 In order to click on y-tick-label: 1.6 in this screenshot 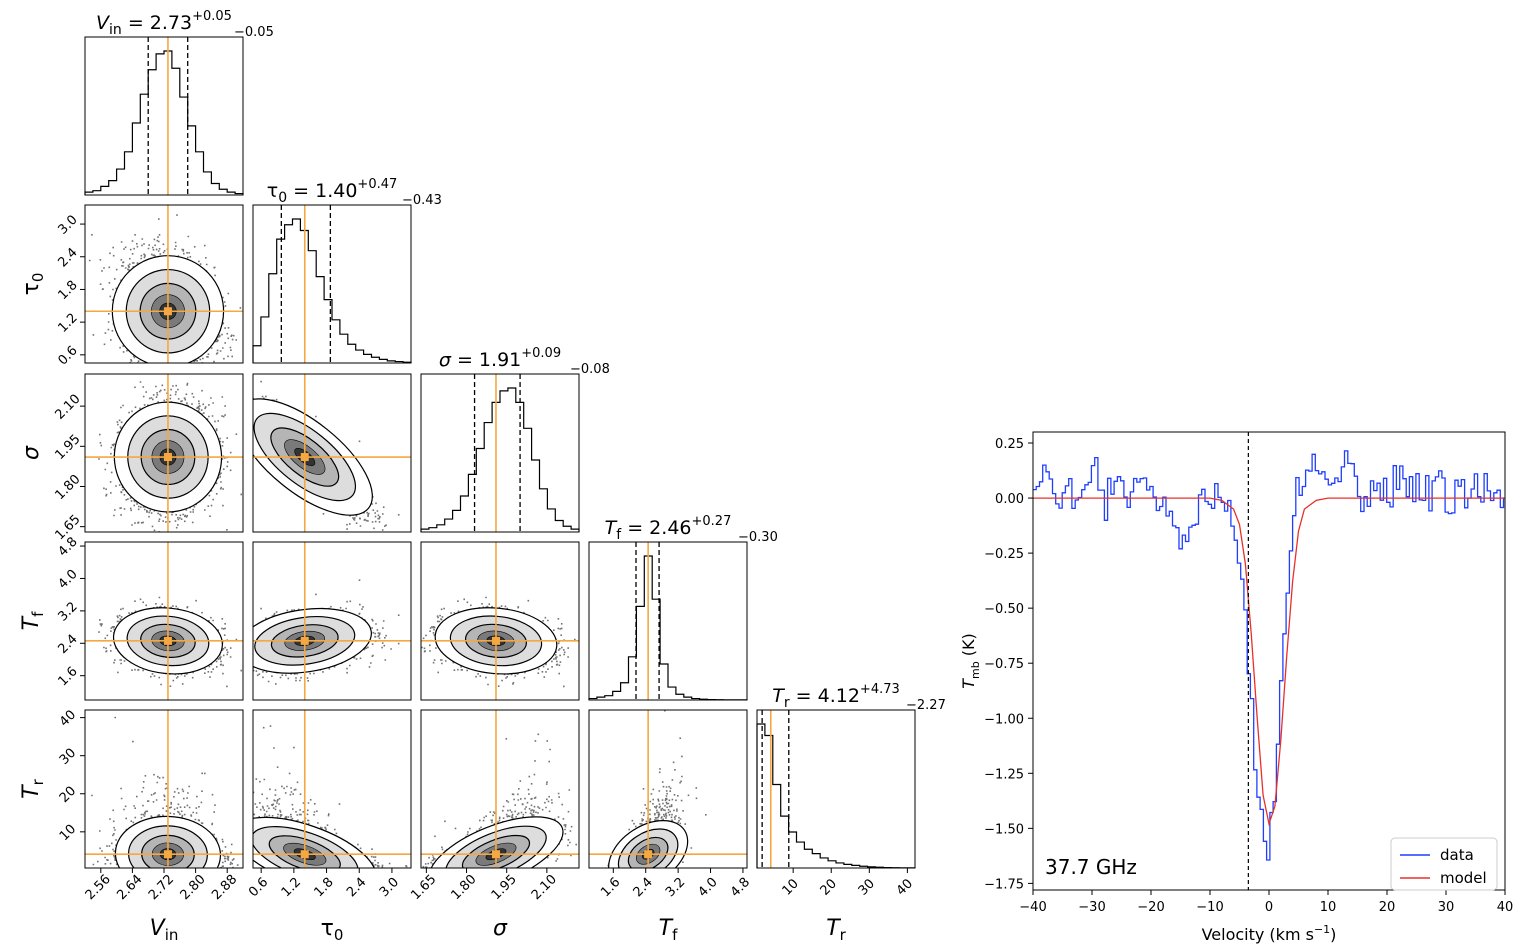, I will do `click(67, 676)`.